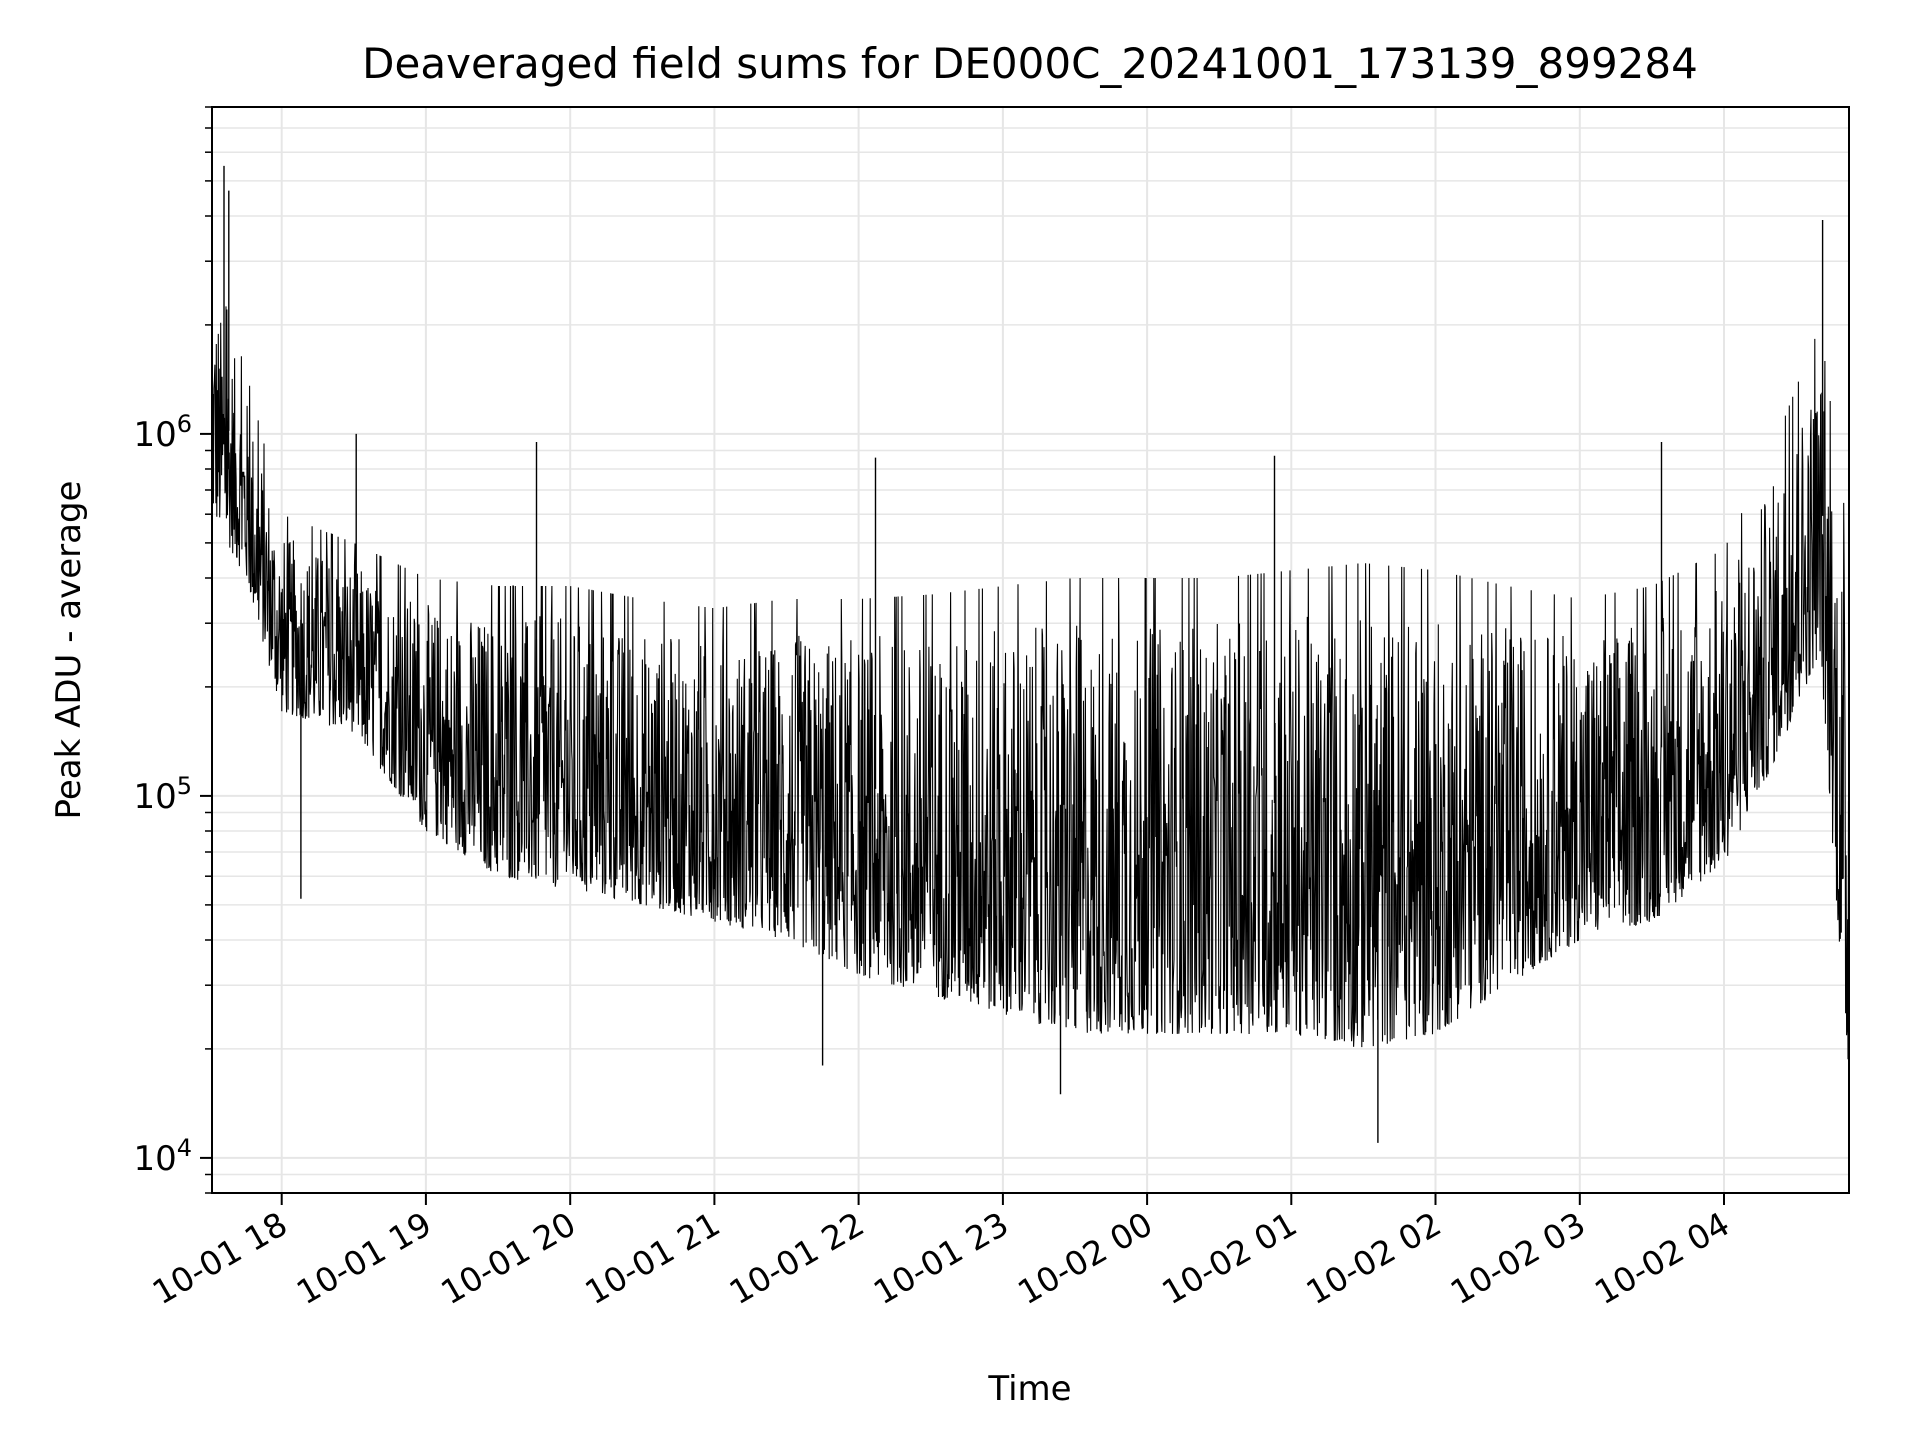 The image size is (1920, 1440). I want to click on y-tick-label: 10⁵, so click(162, 794).